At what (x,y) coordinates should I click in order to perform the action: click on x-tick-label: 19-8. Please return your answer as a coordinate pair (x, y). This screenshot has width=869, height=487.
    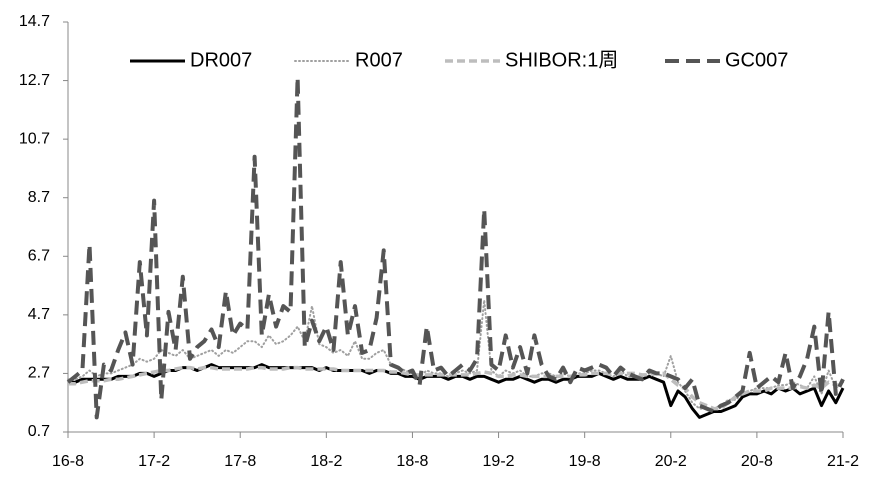
    Looking at the image, I should click on (585, 461).